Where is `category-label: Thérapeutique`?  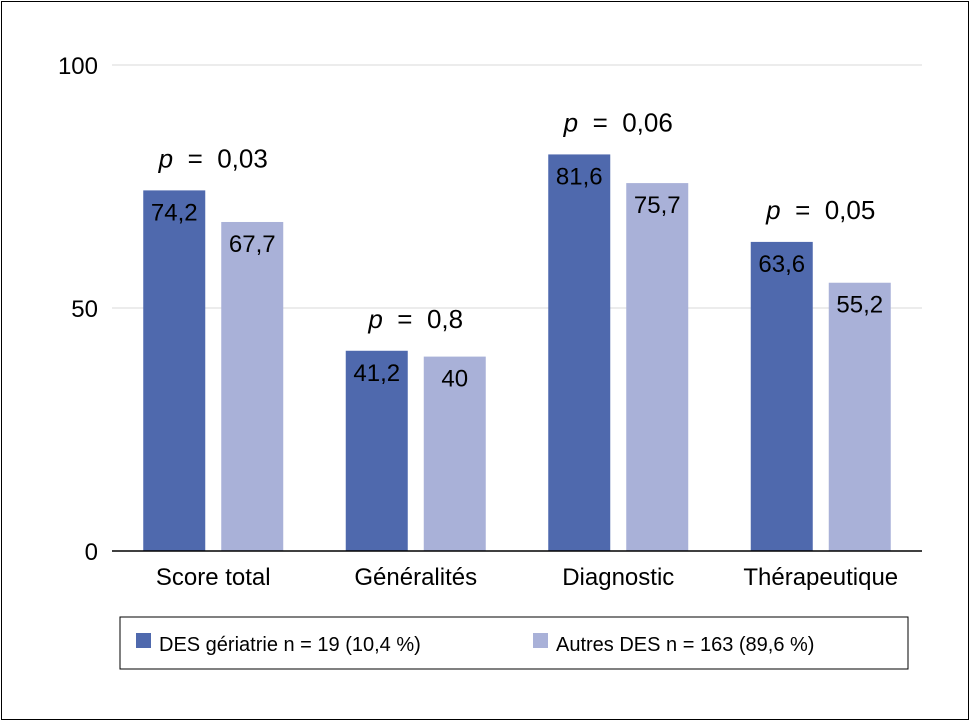 category-label: Thérapeutique is located at coordinates (820, 577).